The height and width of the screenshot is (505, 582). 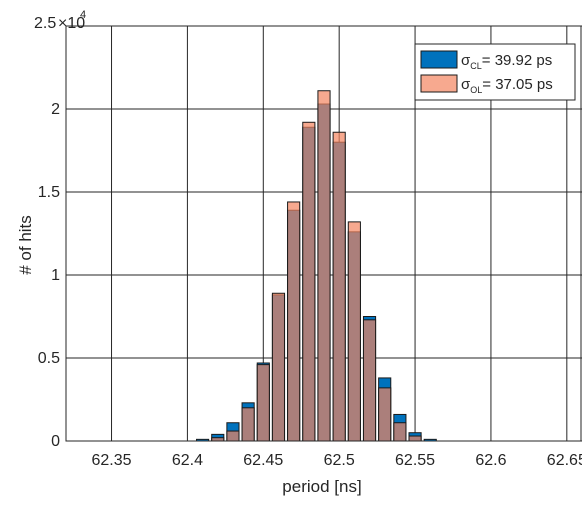 What do you see at coordinates (187, 460) in the screenshot?
I see `x-tick-label: 62.4` at bounding box center [187, 460].